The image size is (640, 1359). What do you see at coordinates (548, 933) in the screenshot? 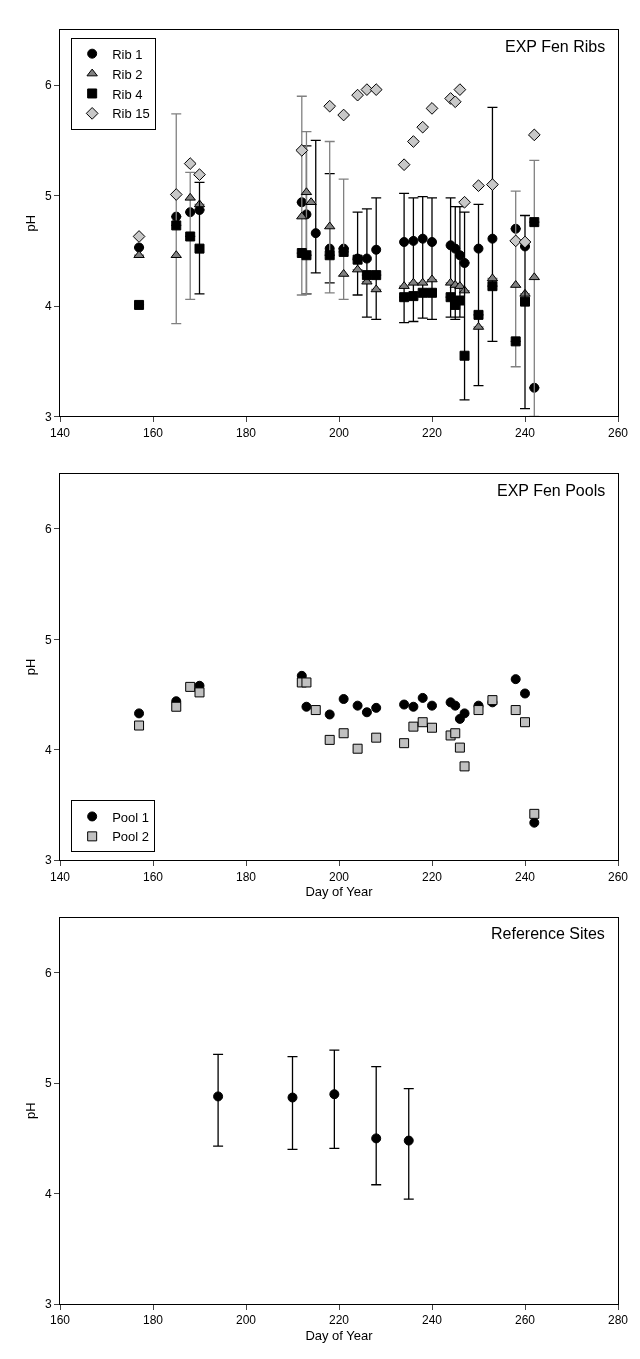
I see `chart-title: Reference Sites` at bounding box center [548, 933].